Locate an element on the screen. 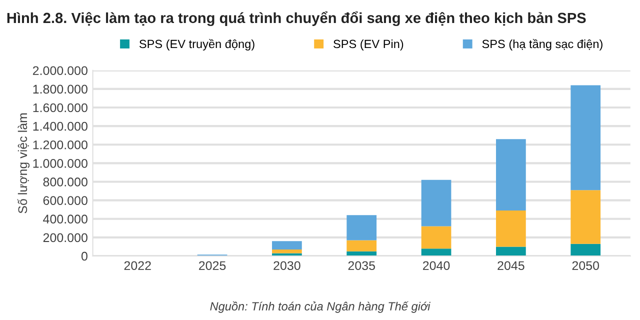 This screenshot has height=320, width=640. x-tick-label: 2040 is located at coordinates (436, 265).